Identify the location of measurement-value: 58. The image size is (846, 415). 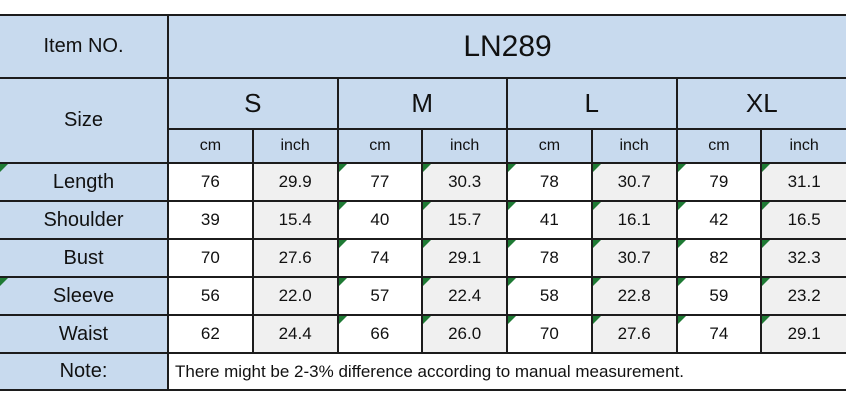
(549, 295).